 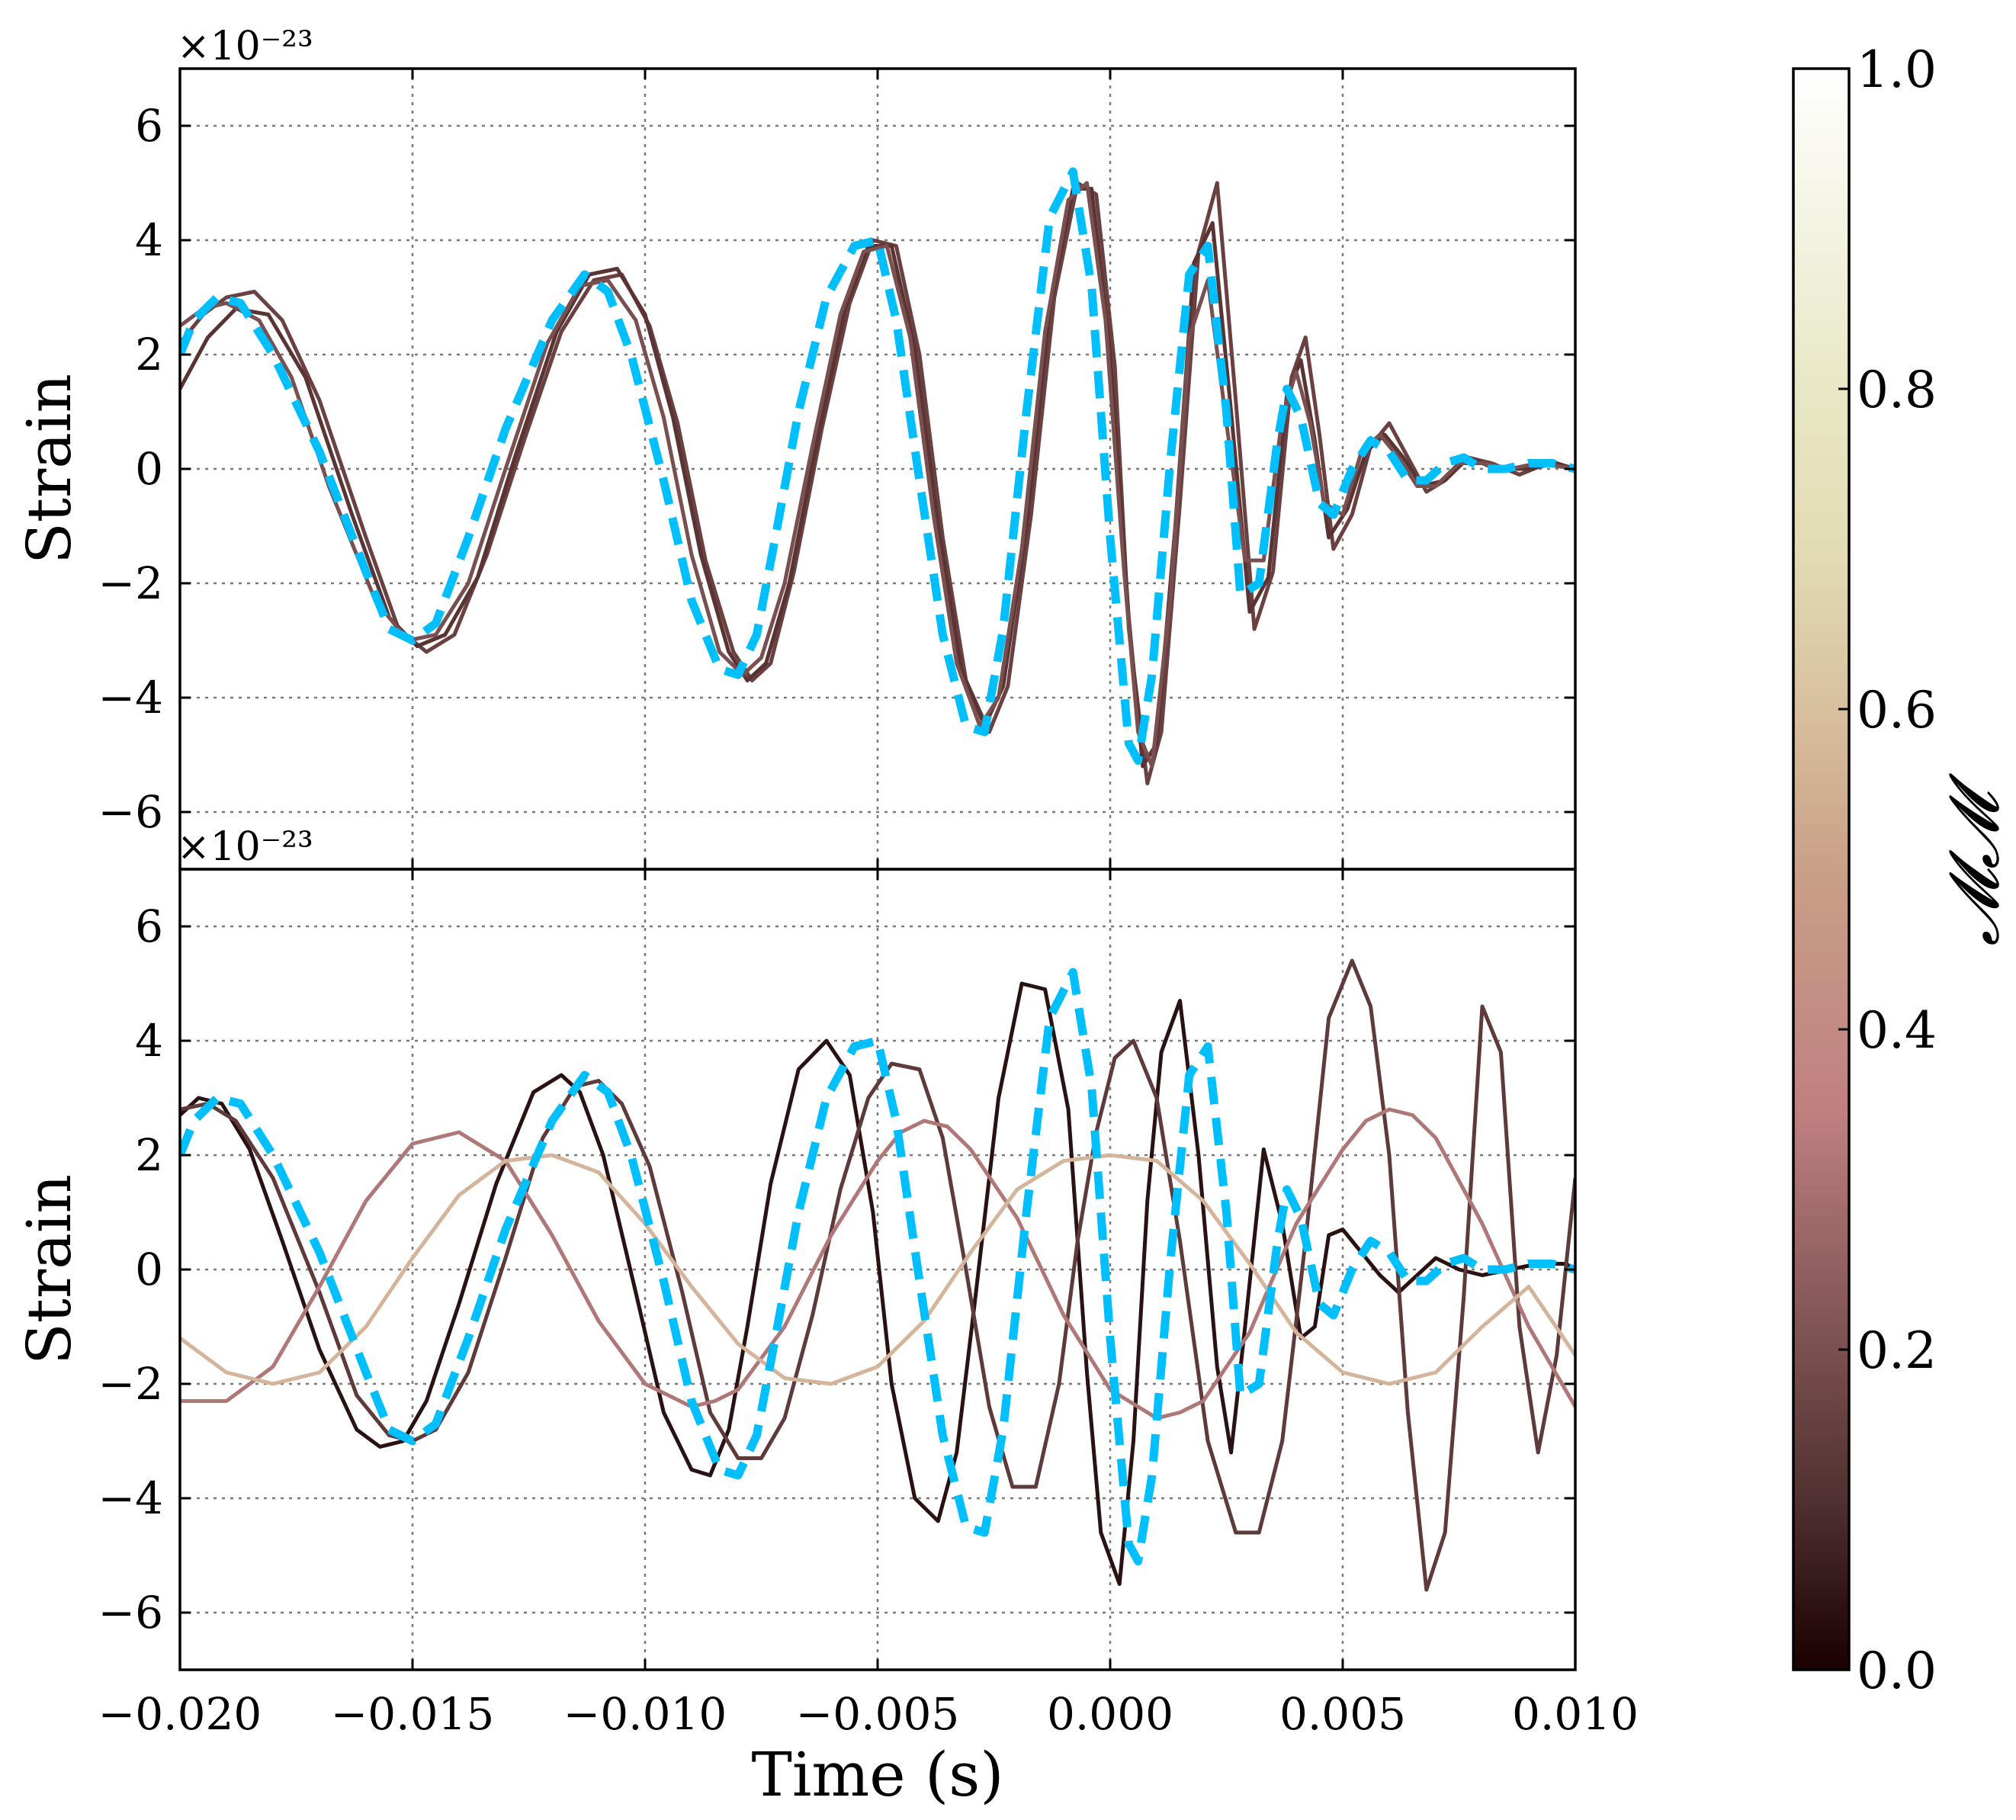 I want to click on colorbar-tick-label: 0.8, so click(x=1897, y=390).